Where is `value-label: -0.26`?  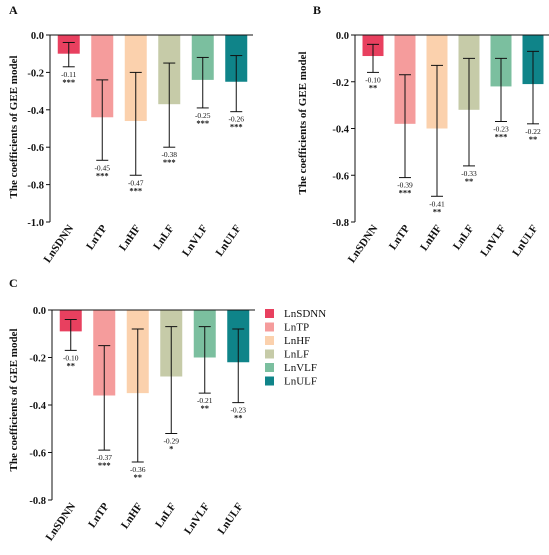
value-label: -0.26 is located at coordinates (236, 119).